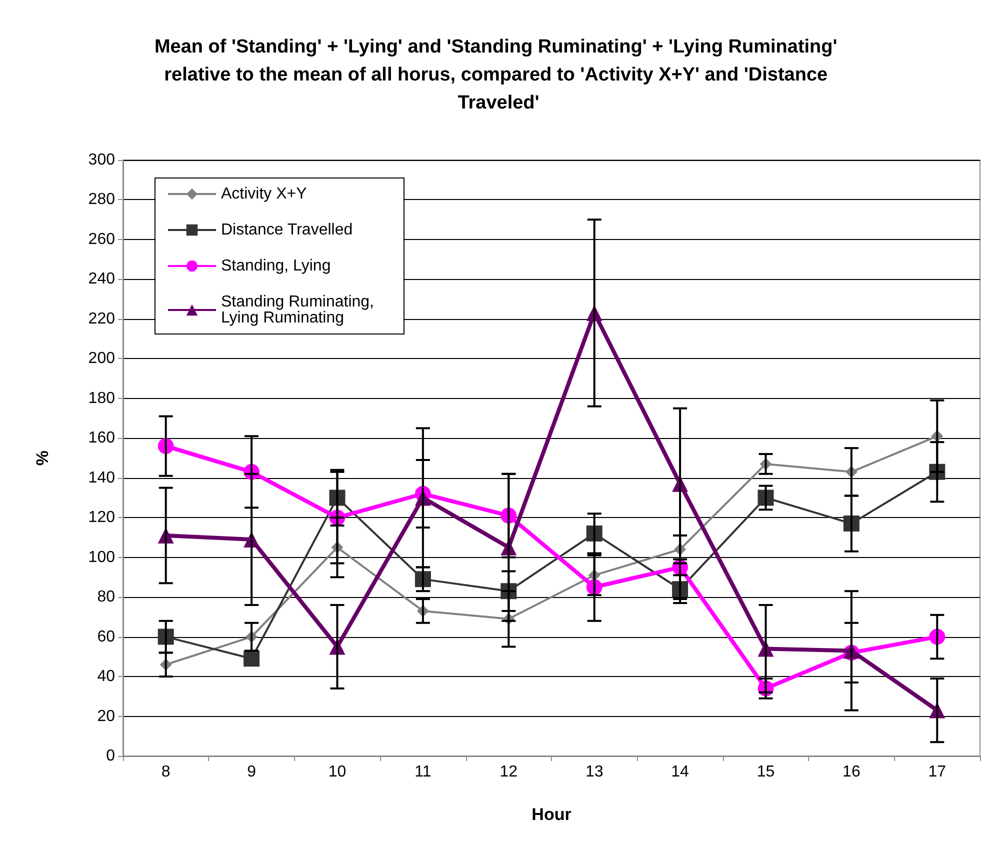  What do you see at coordinates (102, 517) in the screenshot?
I see `y-tick-label: 120` at bounding box center [102, 517].